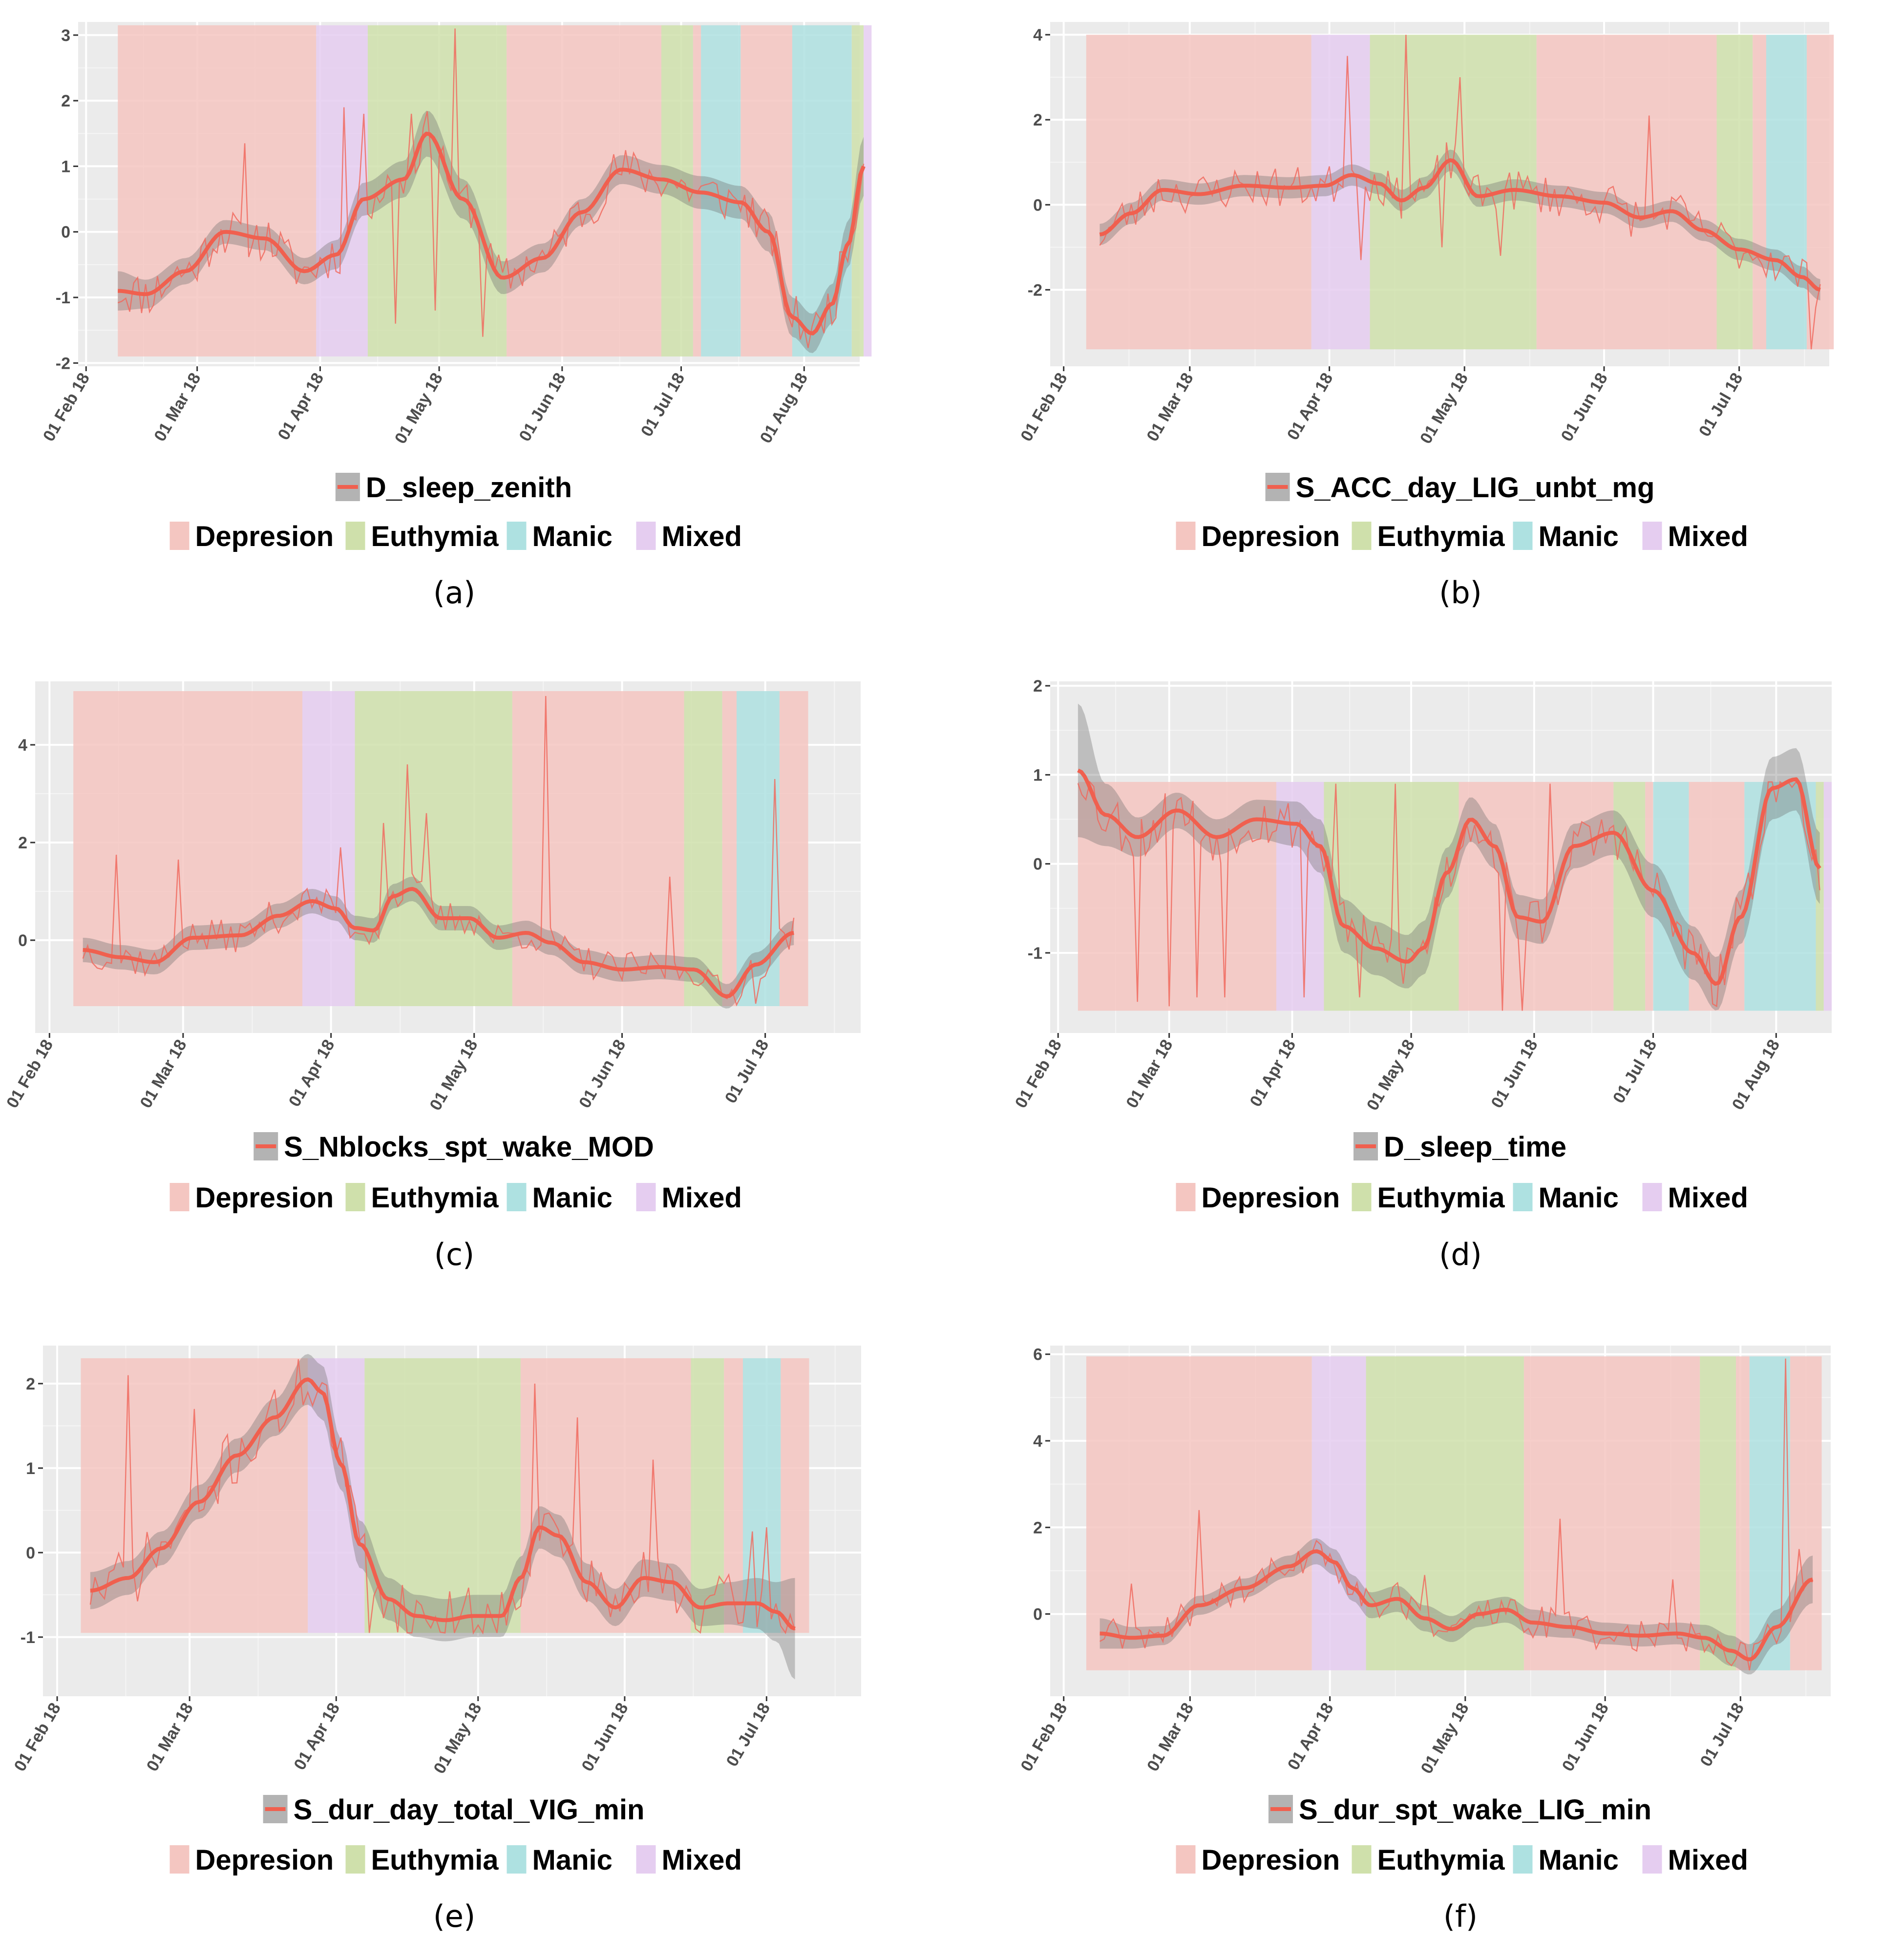 The height and width of the screenshot is (1960, 1882). Describe the element at coordinates (454, 1147) in the screenshot. I see `variable-legend: S_Nblocks_spt_wake_MOD` at that location.